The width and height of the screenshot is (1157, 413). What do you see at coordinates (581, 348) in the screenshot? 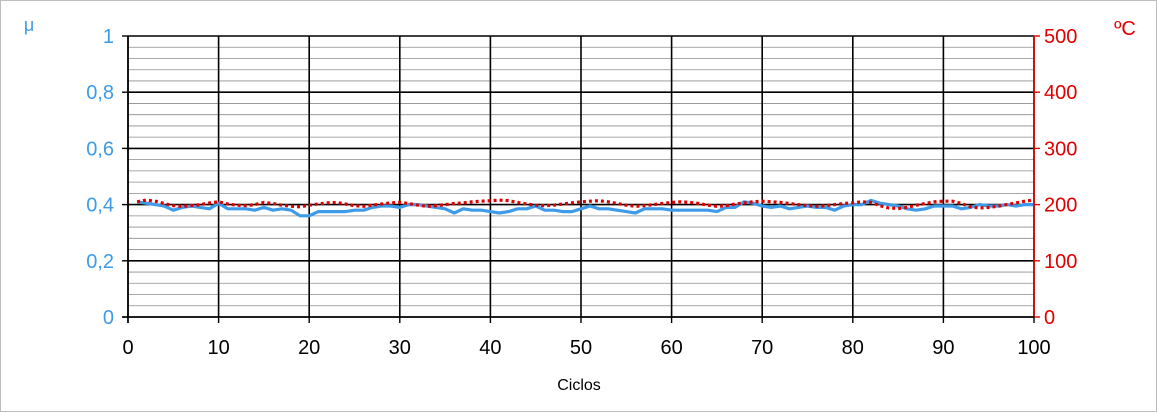
I see `x-tick-label: 50` at bounding box center [581, 348].